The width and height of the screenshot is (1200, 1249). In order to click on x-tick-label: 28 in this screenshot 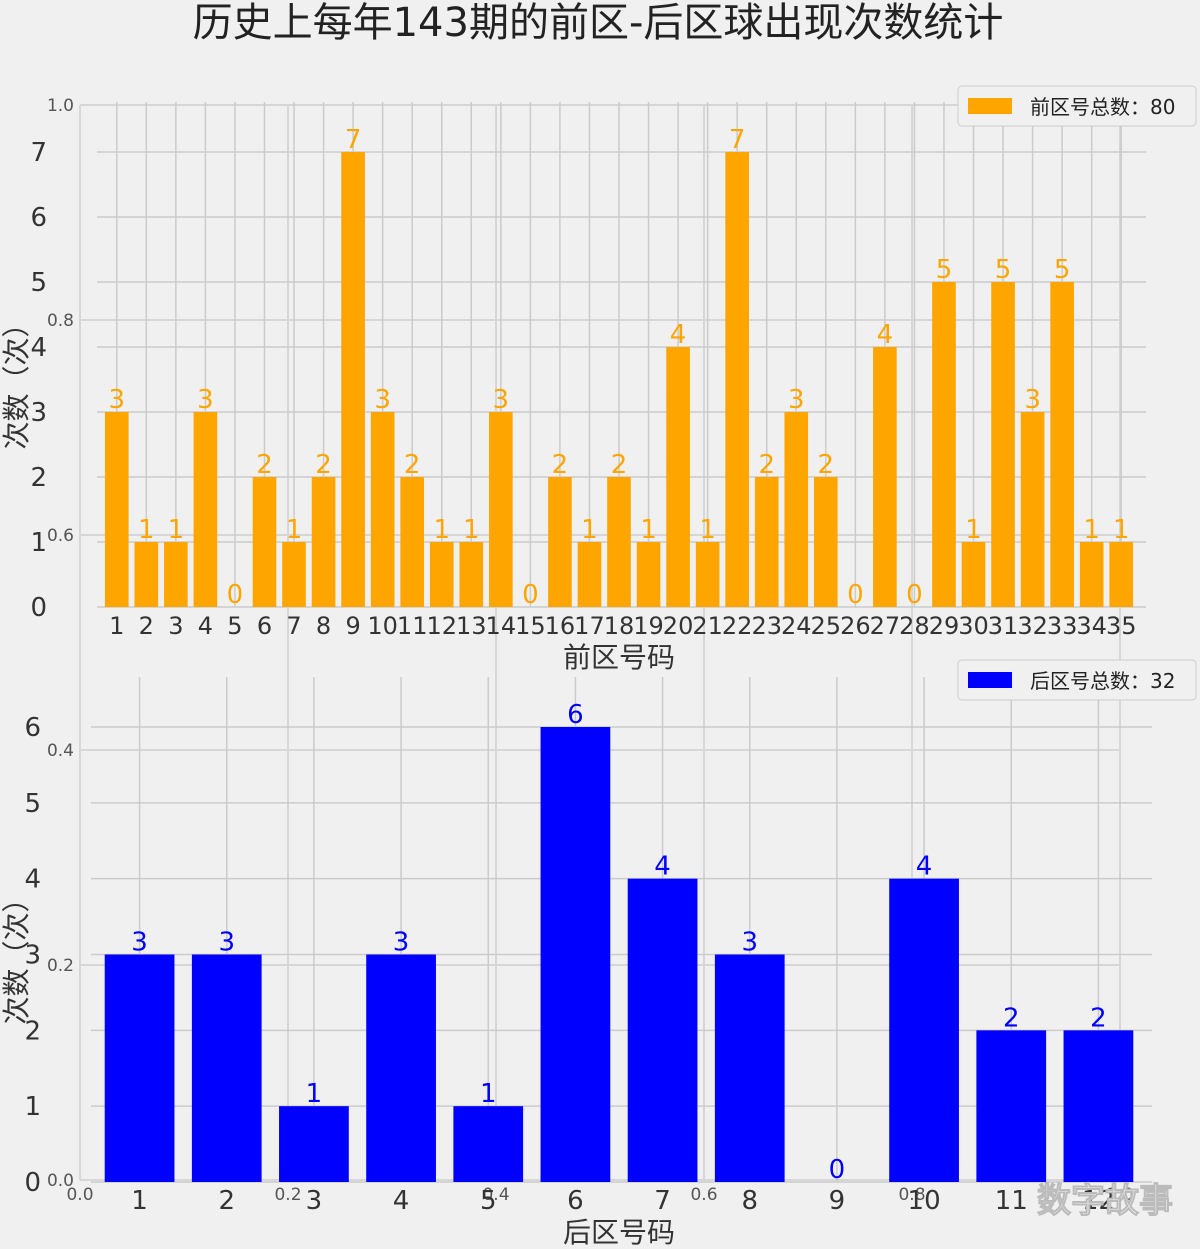, I will do `click(914, 626)`.